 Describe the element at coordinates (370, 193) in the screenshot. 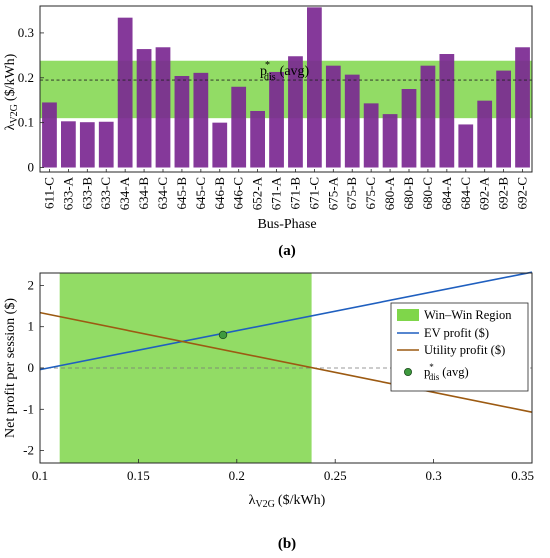

I see `bar-chart-xtick-label: 675-C` at that location.